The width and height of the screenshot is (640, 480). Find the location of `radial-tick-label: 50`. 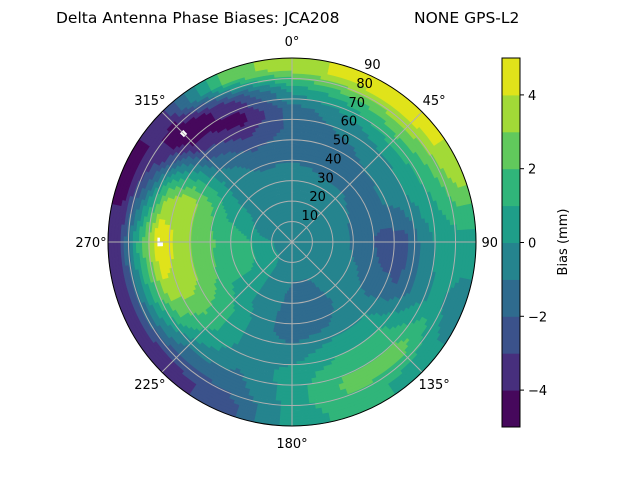

radial-tick-label: 50 is located at coordinates (341, 141).